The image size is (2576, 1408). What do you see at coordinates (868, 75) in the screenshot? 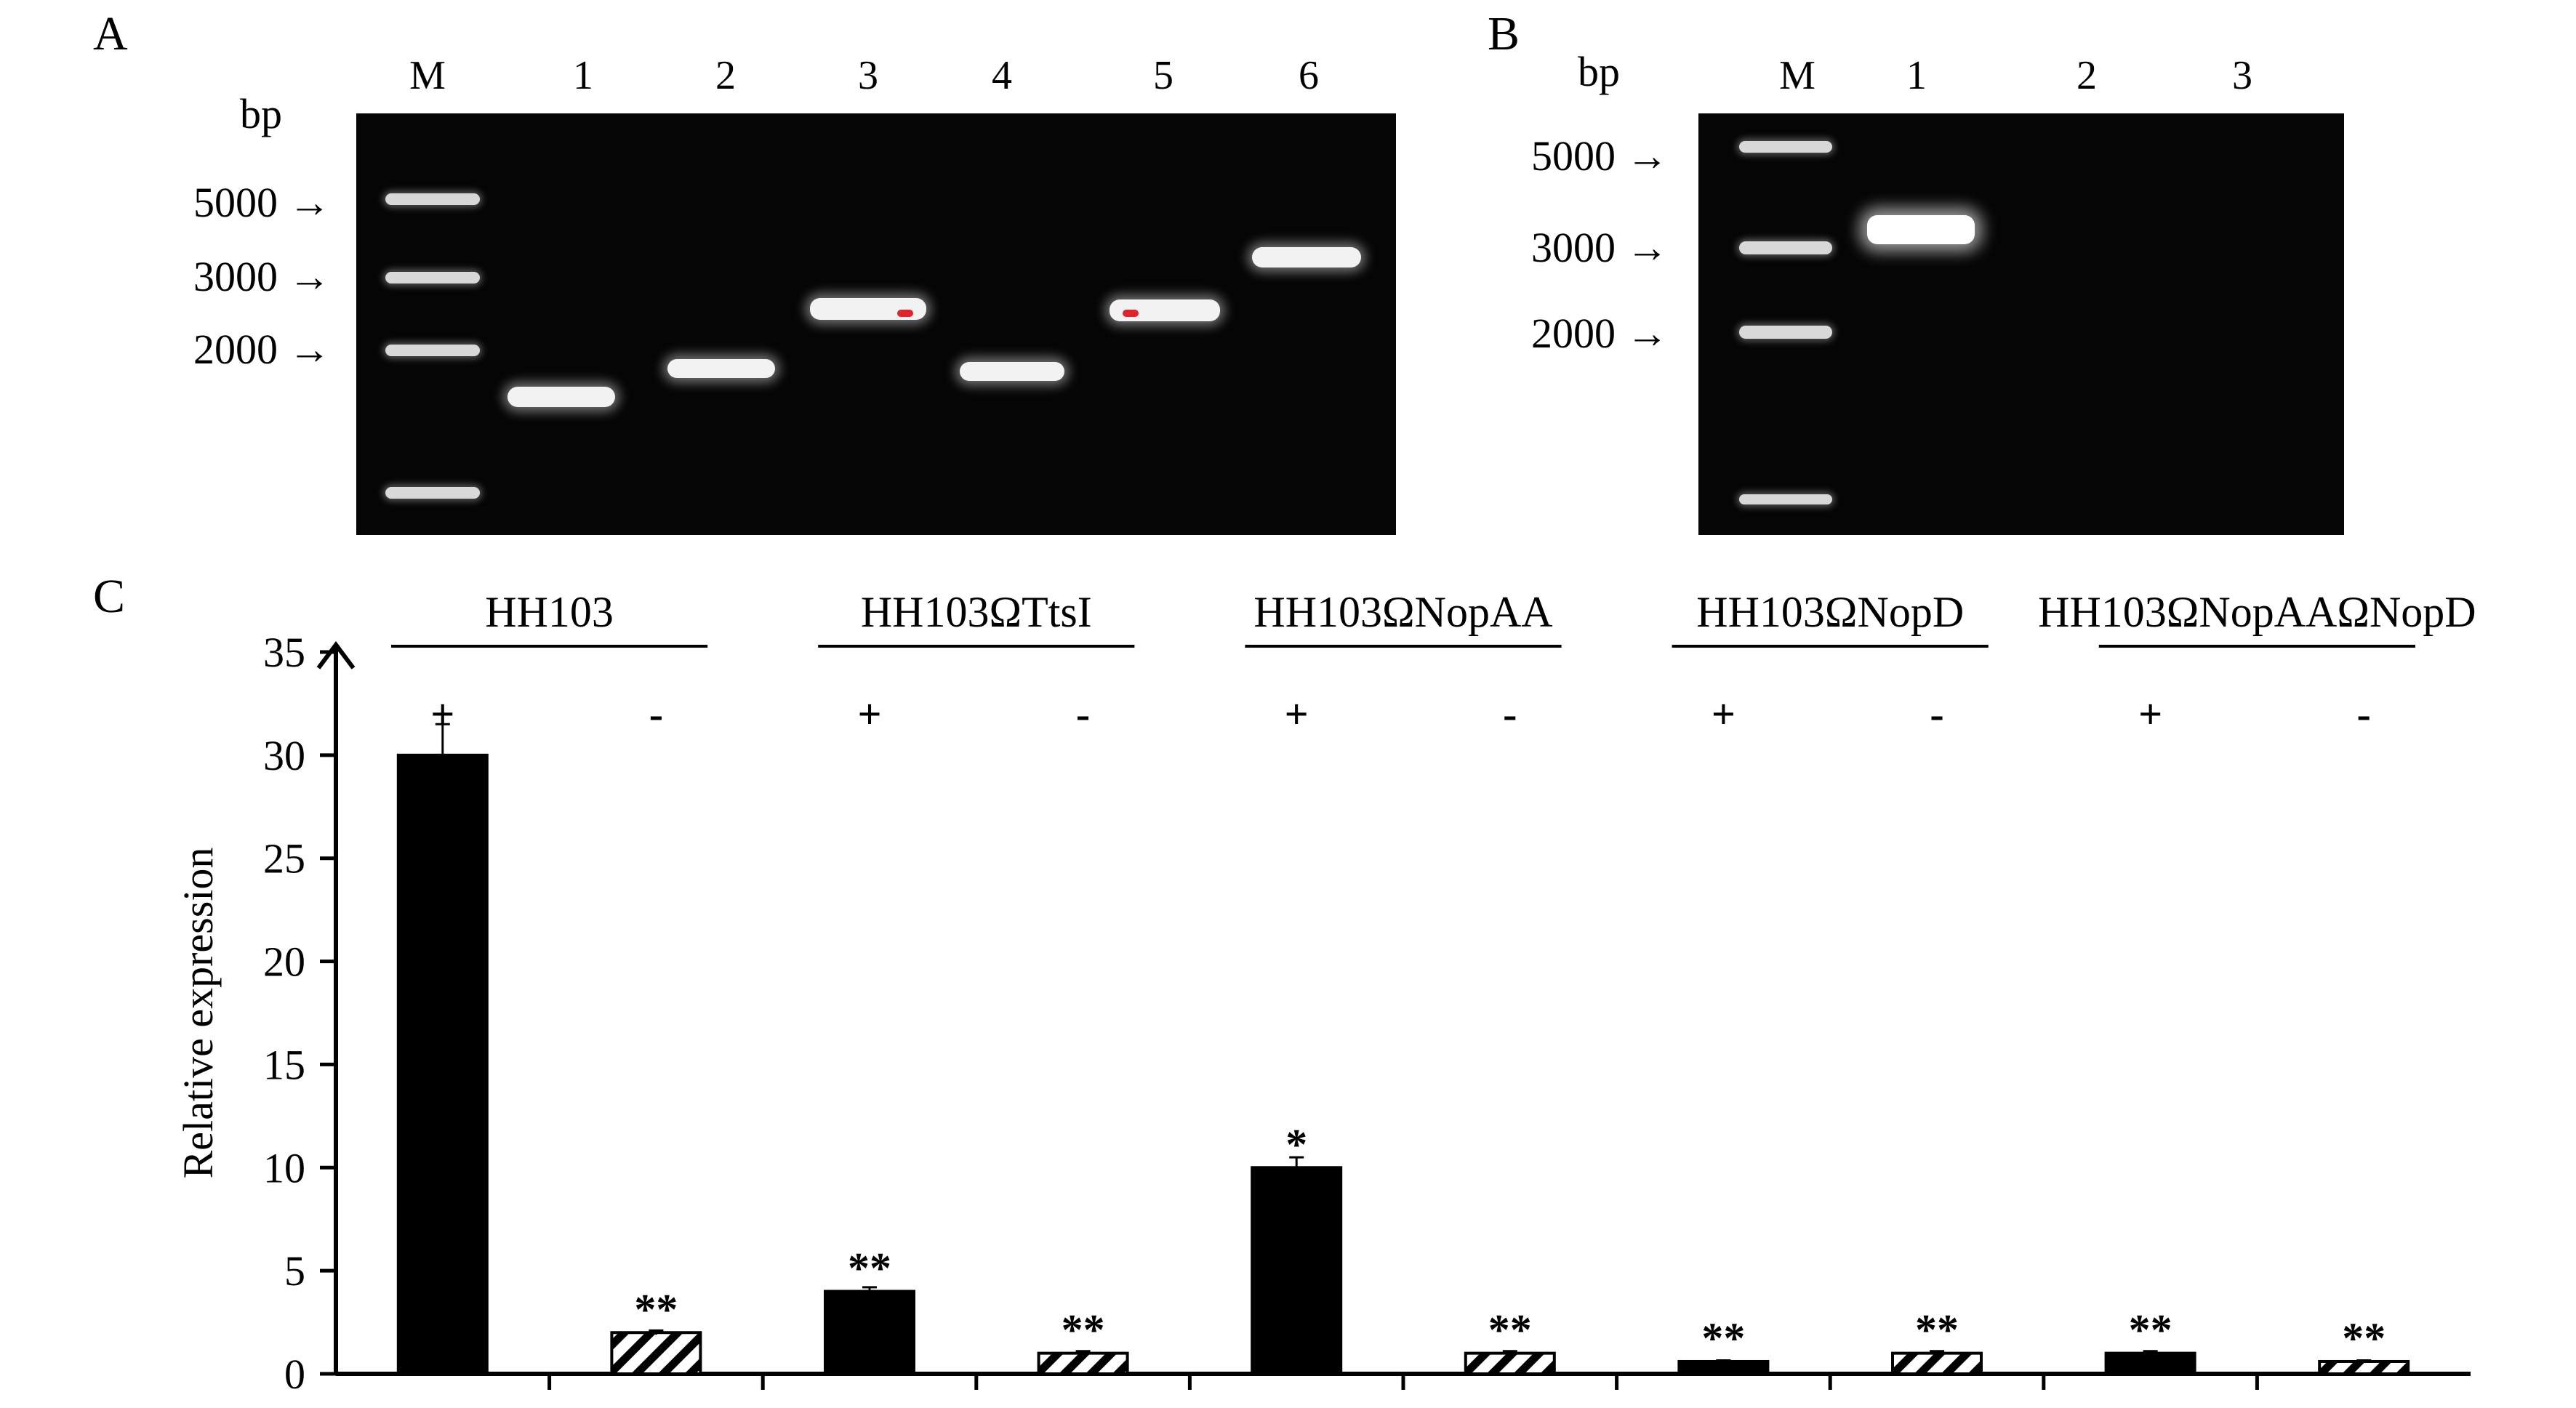
I see `panel-a-lane-3: 3` at bounding box center [868, 75].